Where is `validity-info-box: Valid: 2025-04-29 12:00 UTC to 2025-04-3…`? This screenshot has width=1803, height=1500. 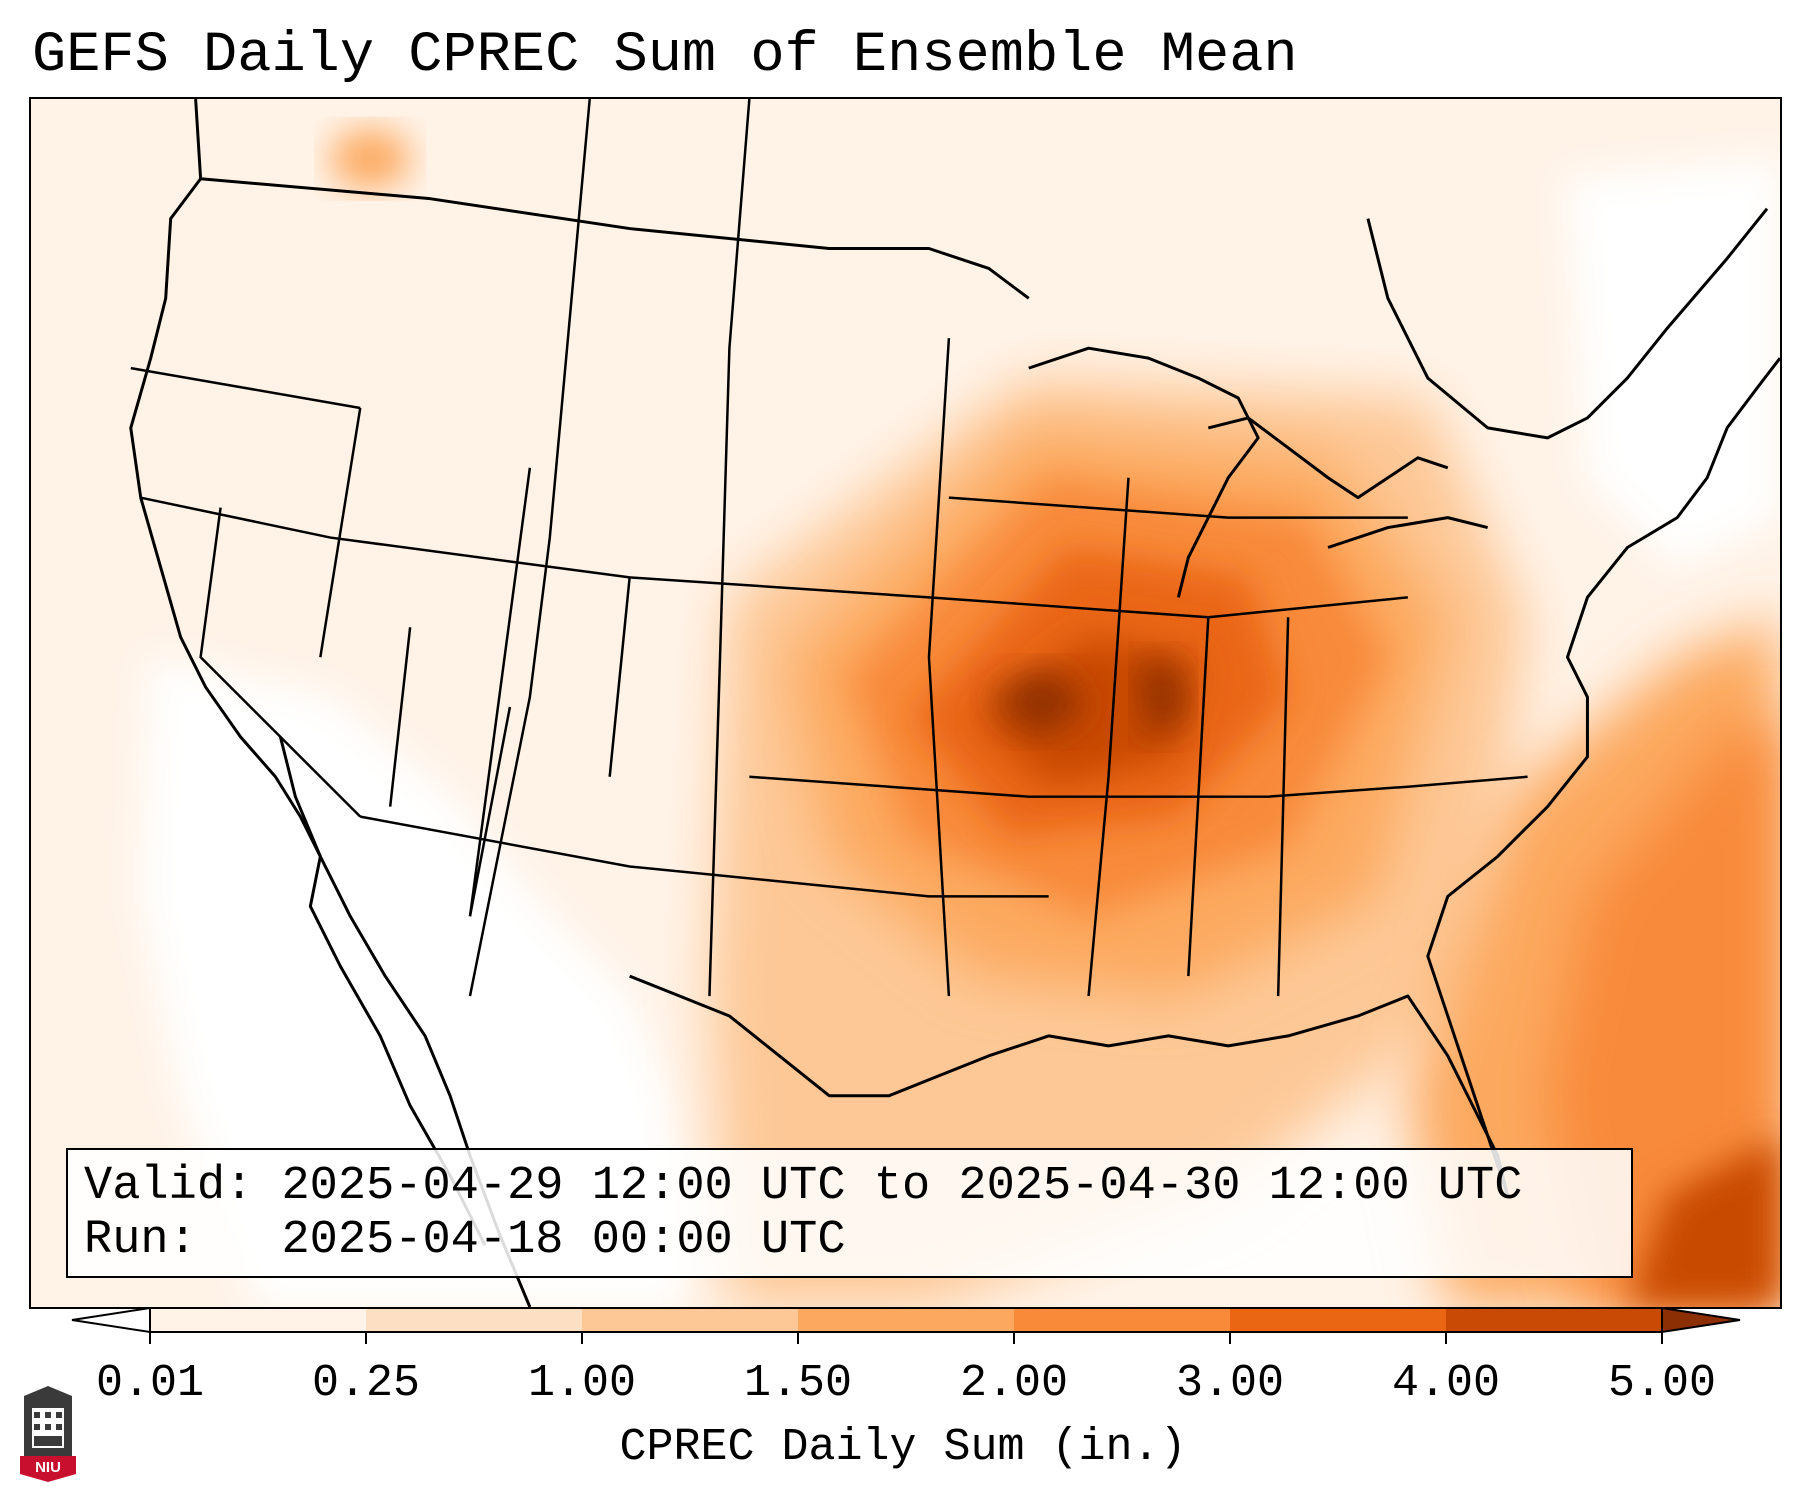
validity-info-box: Valid: 2025-04-29 12:00 UTC to 2025-04-3… is located at coordinates (849, 1213).